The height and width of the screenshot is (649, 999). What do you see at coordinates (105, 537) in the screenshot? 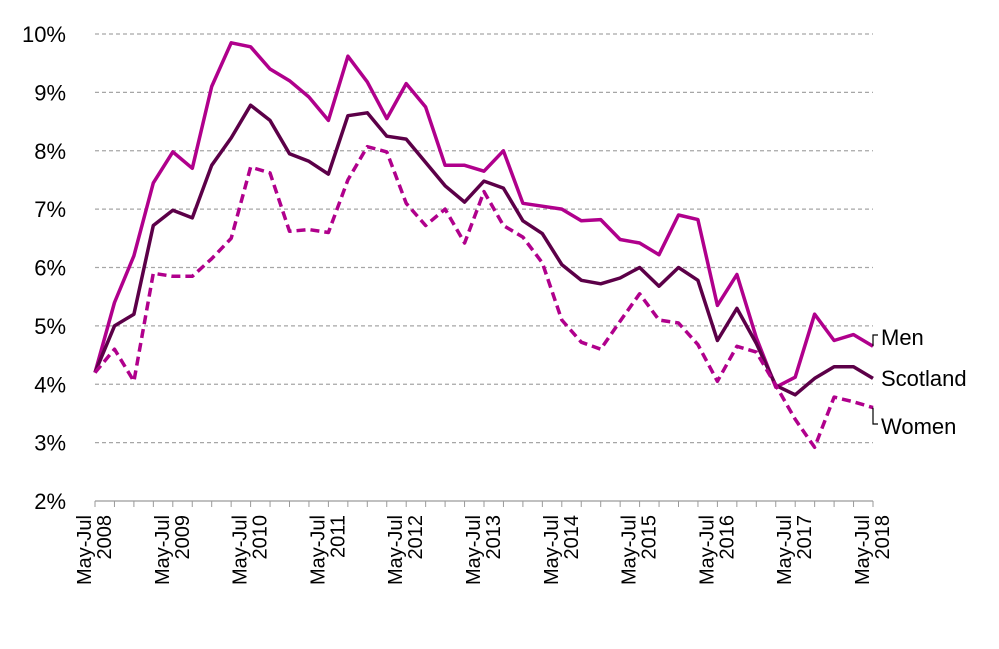
I see `x-tick-year: 2008` at bounding box center [105, 537].